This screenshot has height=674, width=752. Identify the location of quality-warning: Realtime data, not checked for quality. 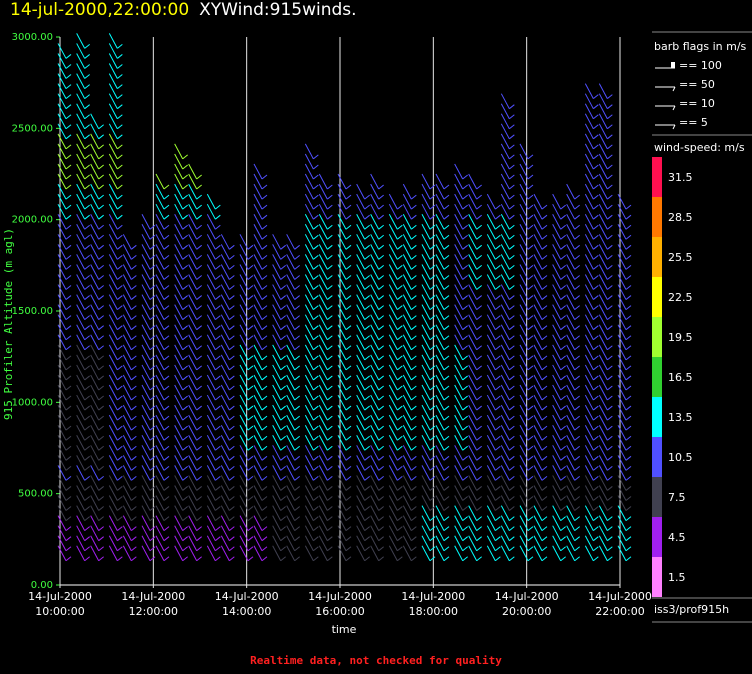
(376, 660).